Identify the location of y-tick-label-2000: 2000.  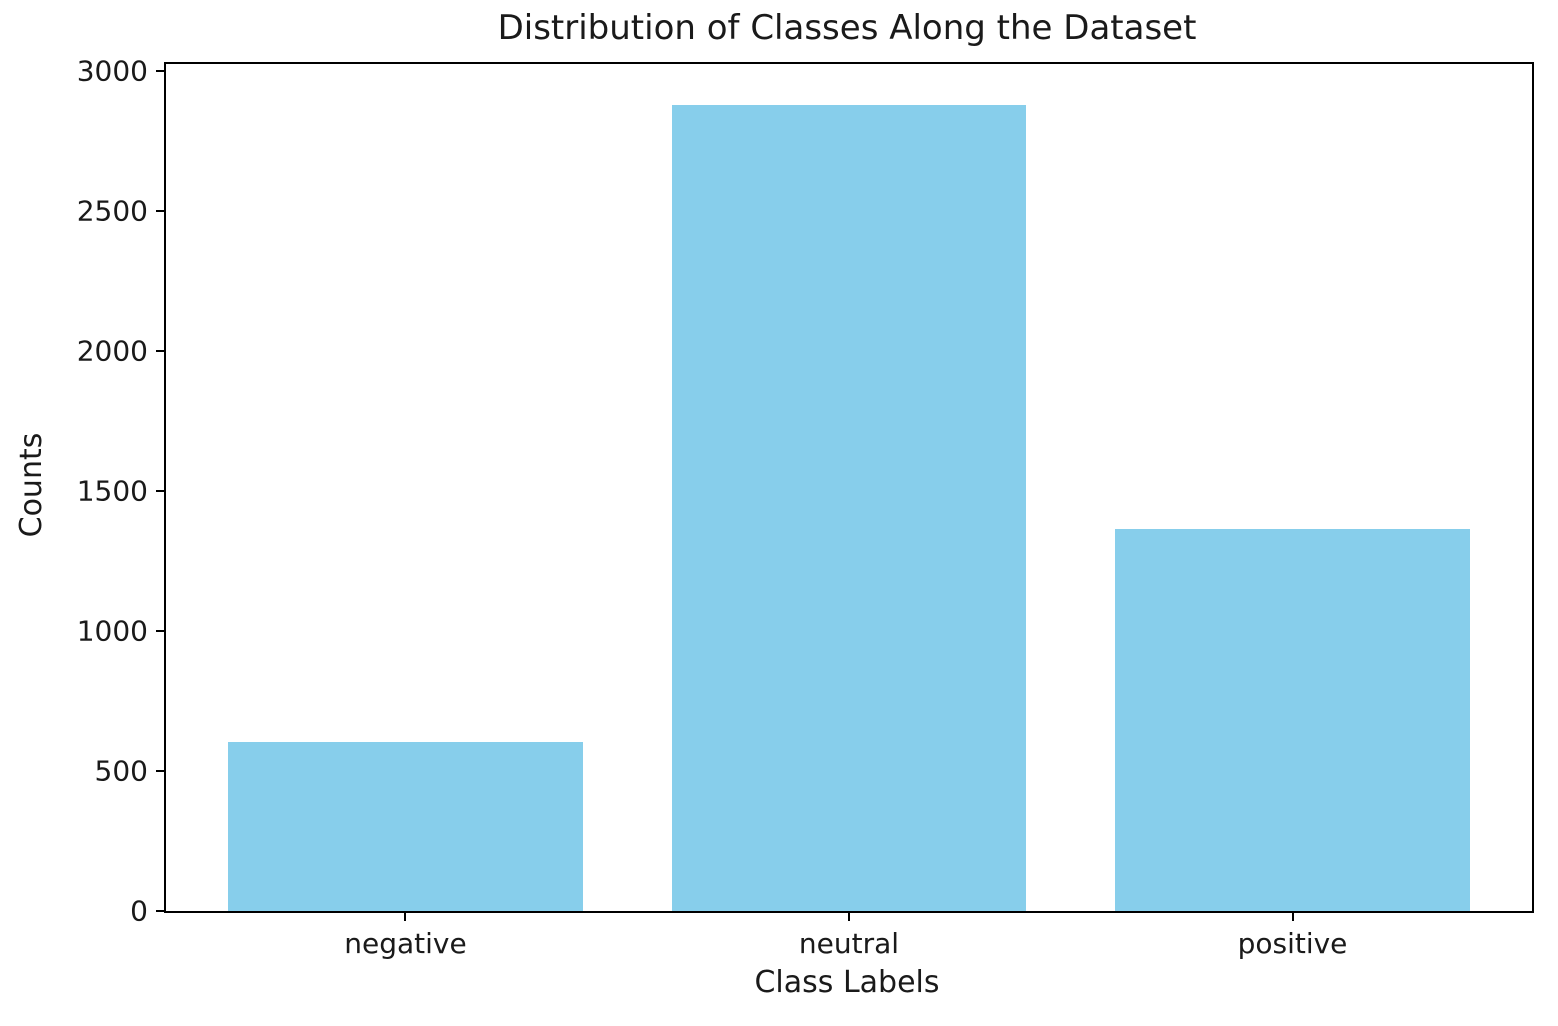
(112, 351).